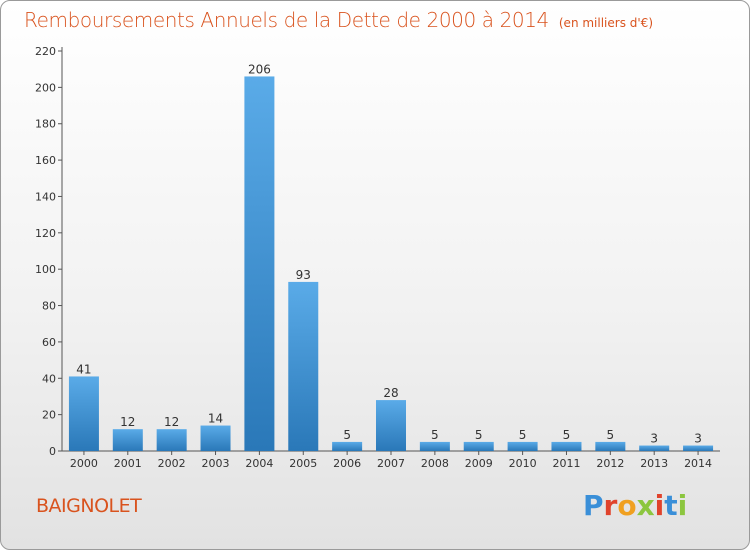  Describe the element at coordinates (566, 446) in the screenshot. I see `bar-2011` at that location.